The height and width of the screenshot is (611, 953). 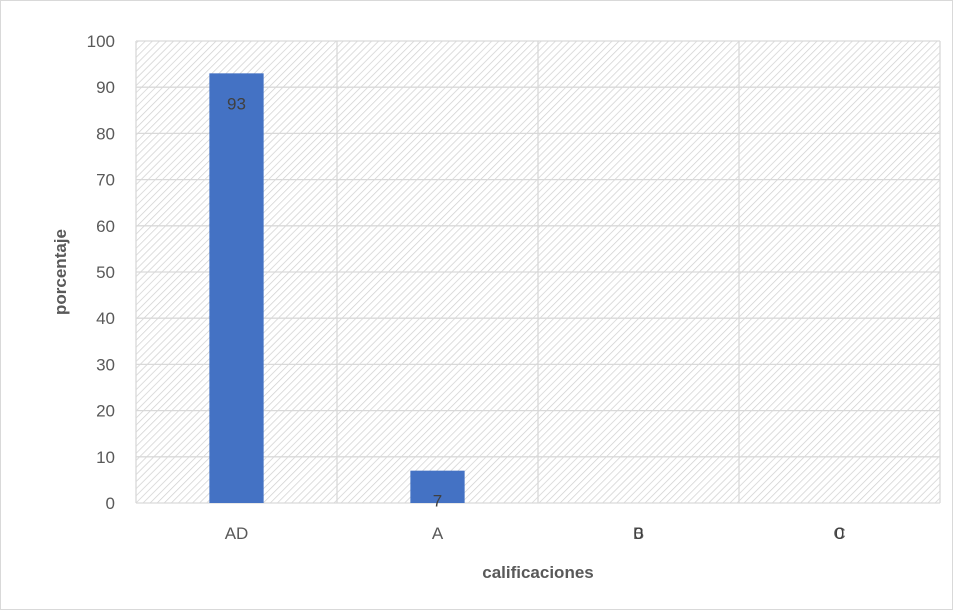 What do you see at coordinates (105, 226) in the screenshot?
I see `y-tick-label: 60` at bounding box center [105, 226].